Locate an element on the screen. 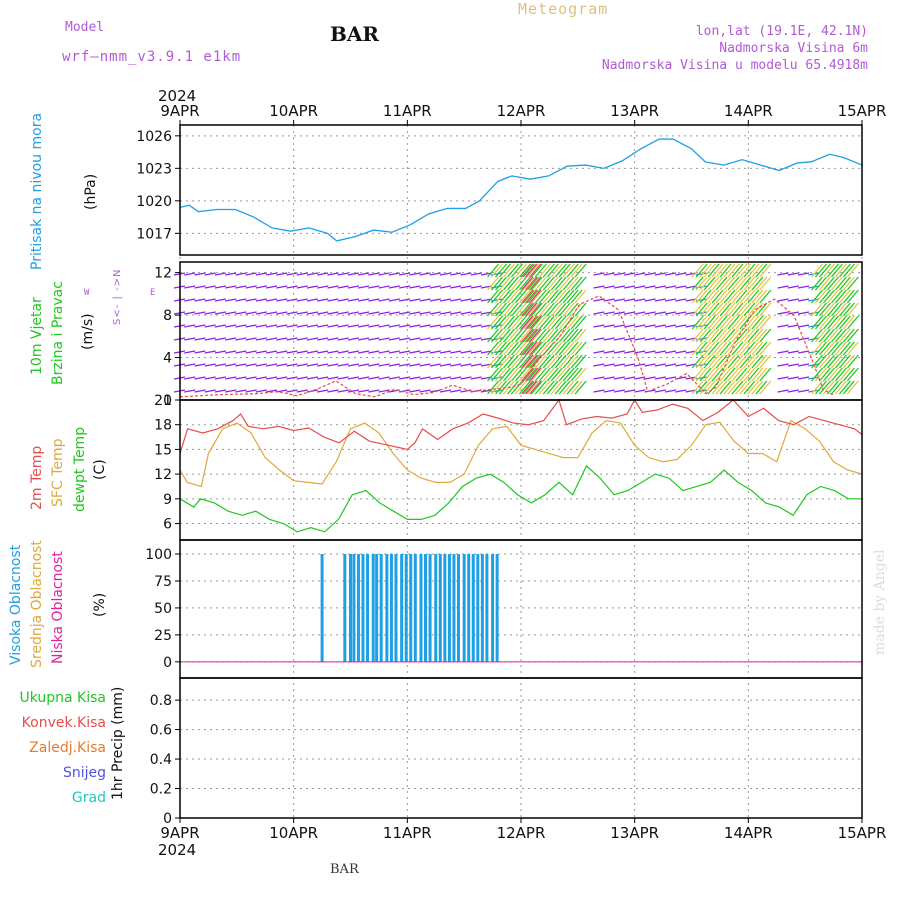 Image resolution: width=900 pixels, height=900 pixels. wind-ytick-label: 4 is located at coordinates (167, 359).